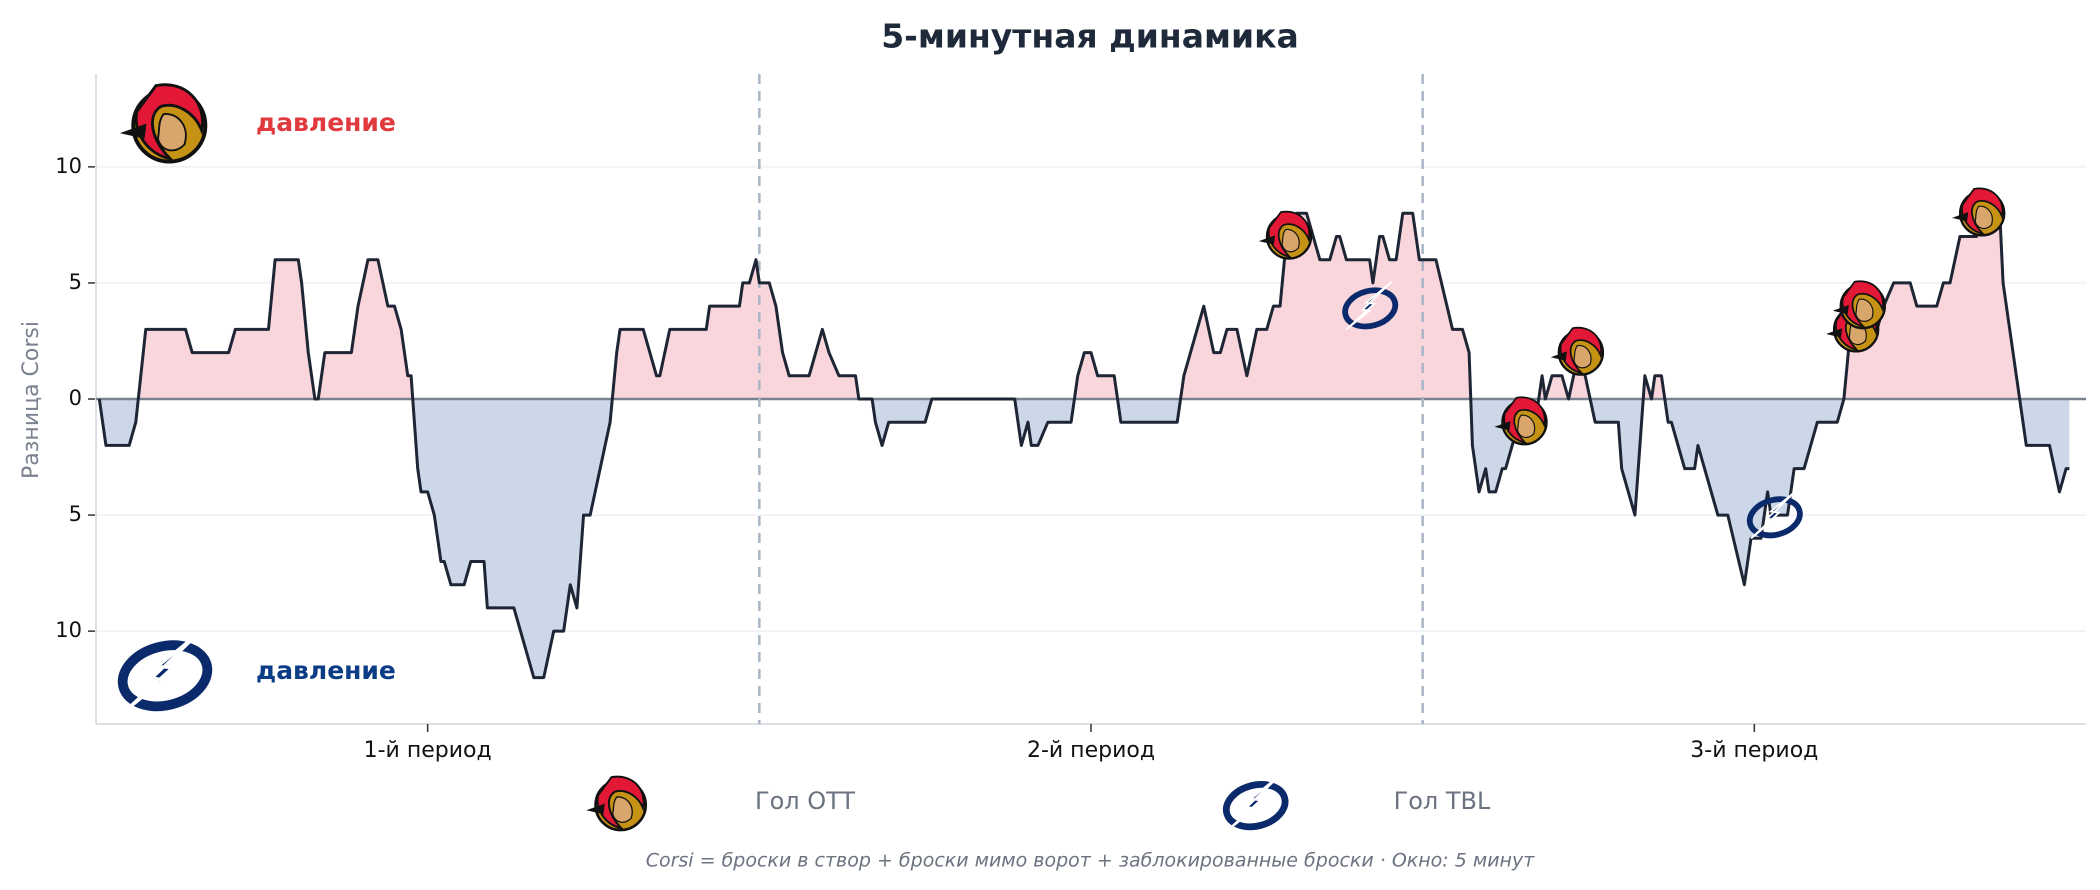 The width and height of the screenshot is (2100, 890). What do you see at coordinates (31, 400) in the screenshot?
I see `y-axis-label: Разница Corsi` at bounding box center [31, 400].